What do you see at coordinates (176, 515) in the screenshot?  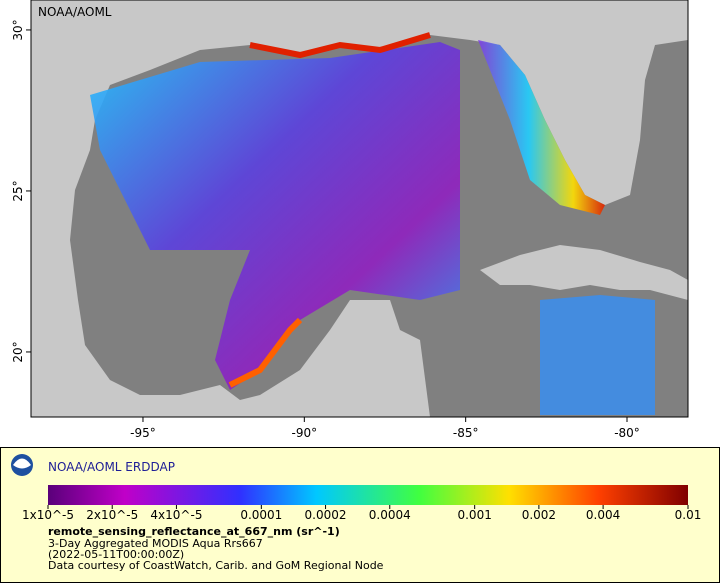 I see `colorbar-tick-label: 4x10^-5` at bounding box center [176, 515].